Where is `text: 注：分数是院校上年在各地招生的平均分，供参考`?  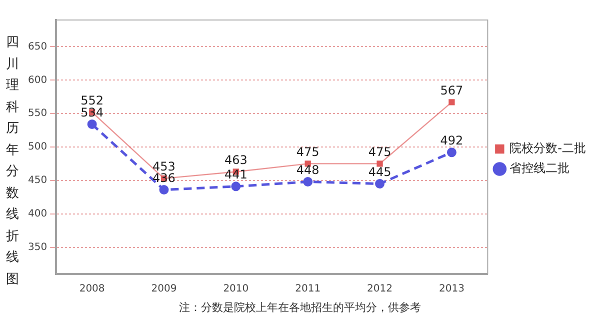
text: 注：分数是院校上年在各地招生的平均分，供参考 is located at coordinates (300, 307).